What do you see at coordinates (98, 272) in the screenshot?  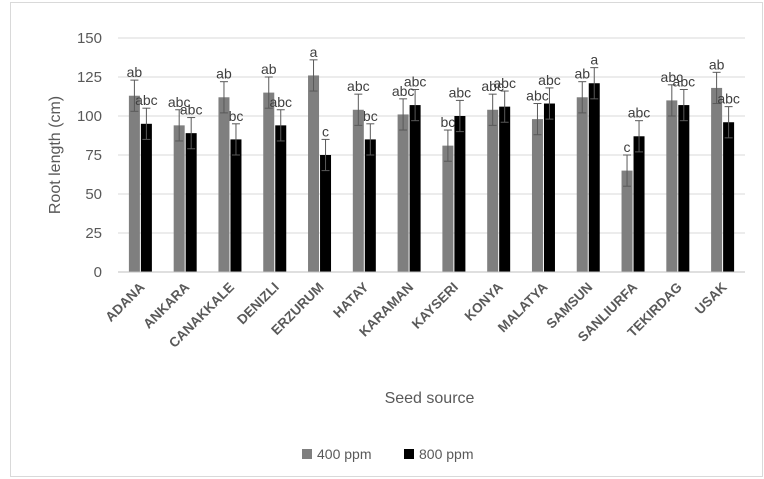 I see `y-tick-label: 0` at bounding box center [98, 272].